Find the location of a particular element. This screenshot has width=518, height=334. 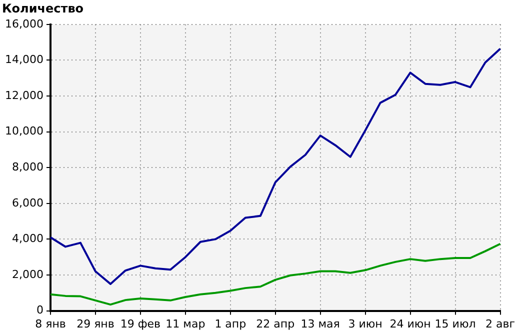

y-tick-label: 10,000 is located at coordinates (24, 131).